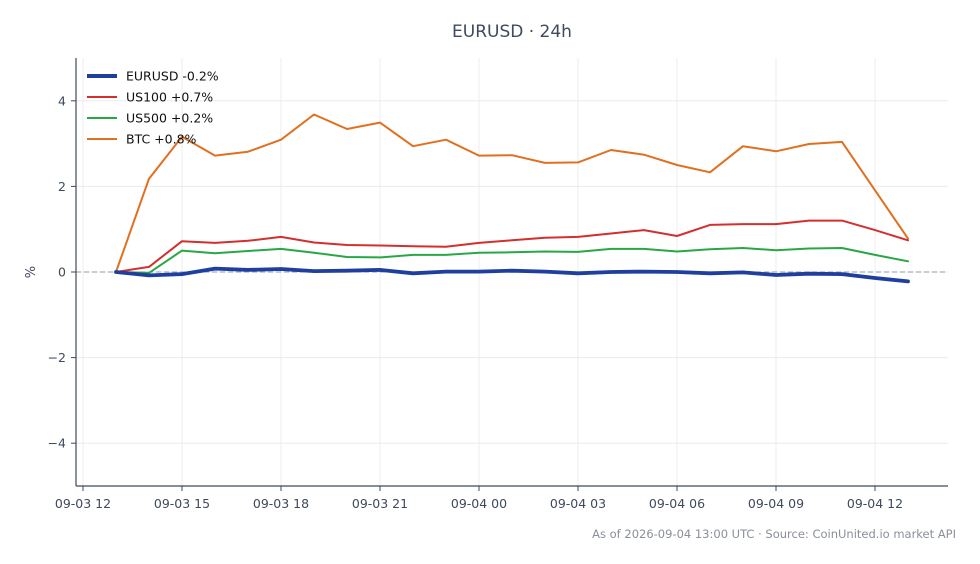  I want to click on x-tick-label: 09-04 06, so click(677, 503).